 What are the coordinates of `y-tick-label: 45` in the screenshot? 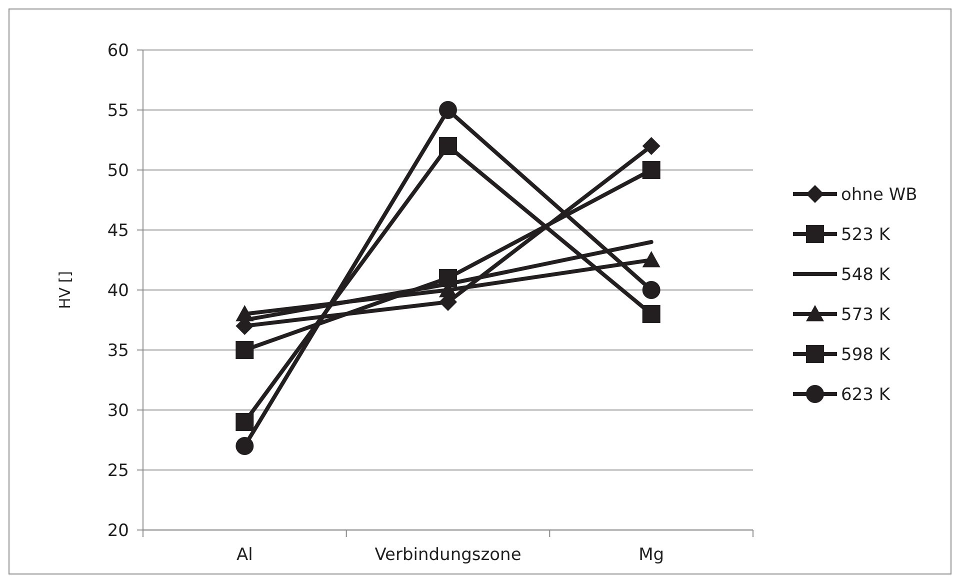 It's located at (118, 230).